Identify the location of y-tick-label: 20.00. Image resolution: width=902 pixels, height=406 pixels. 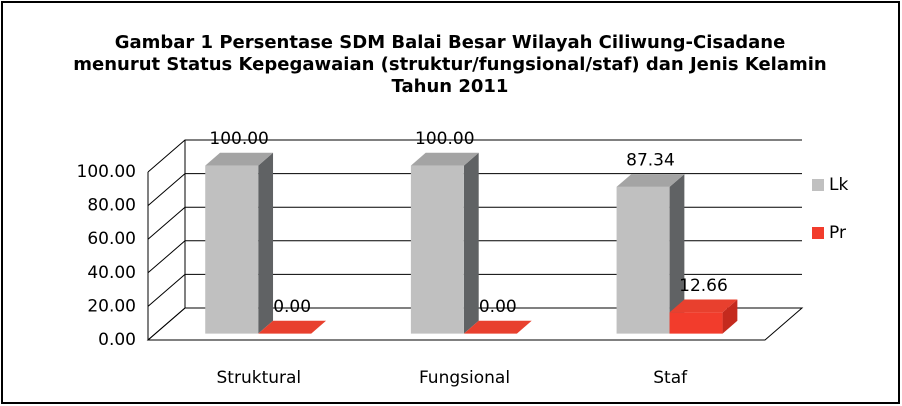
(111, 306).